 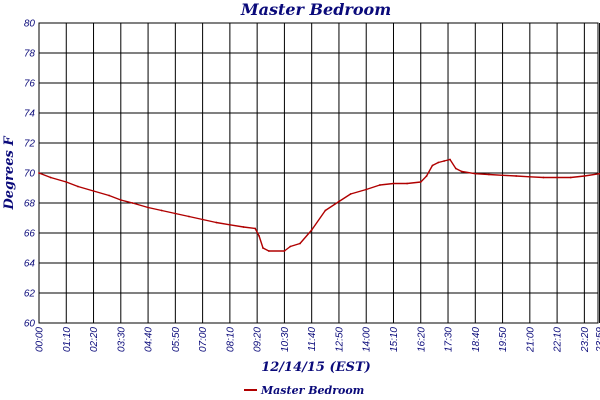 What do you see at coordinates (421, 339) in the screenshot?
I see `x-tick-label: 16:20` at bounding box center [421, 339].